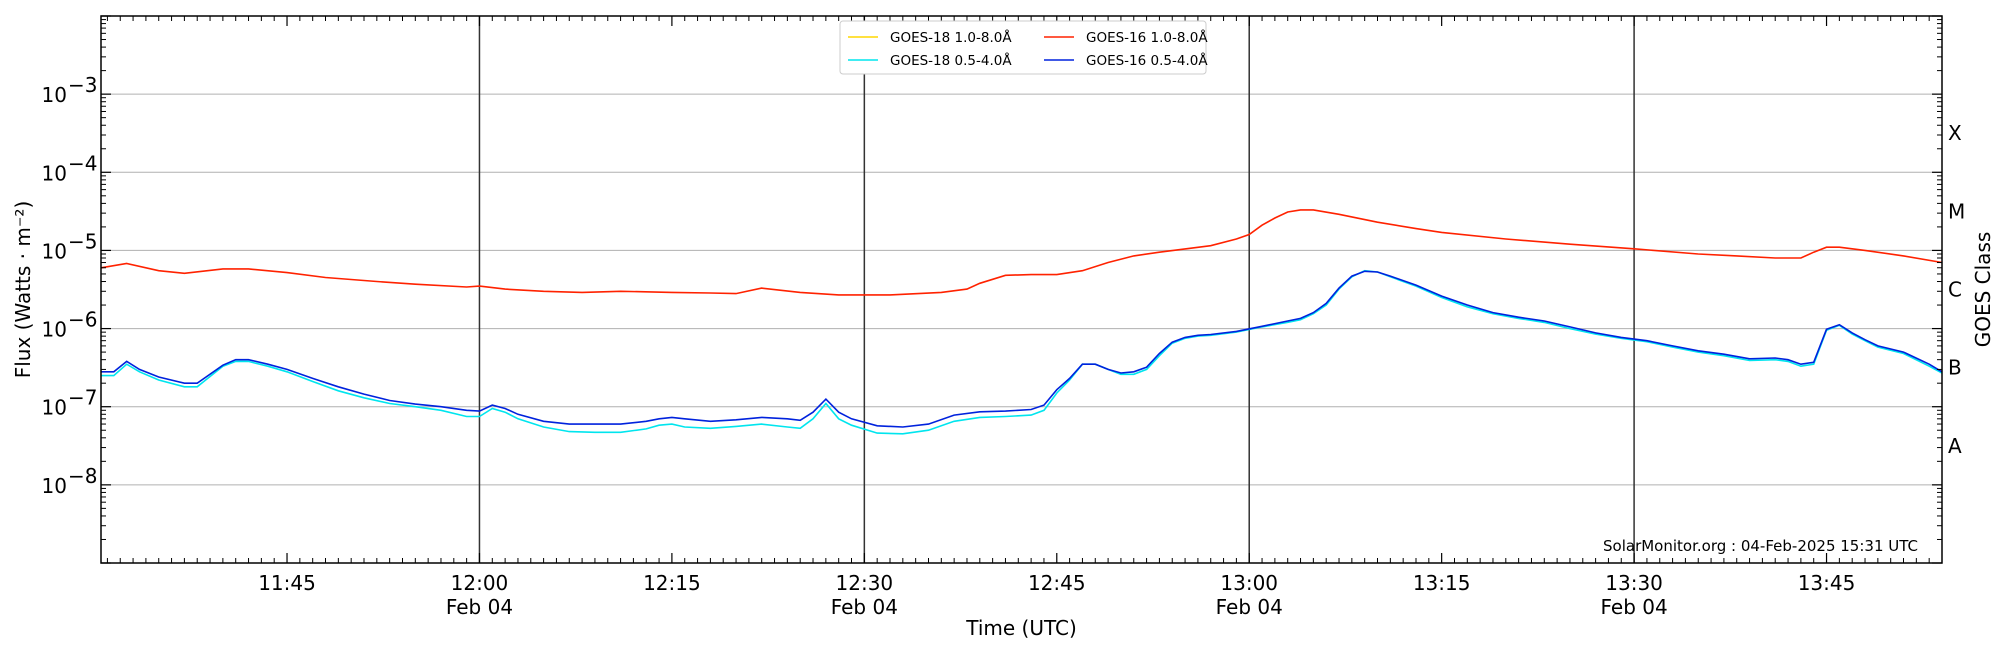 This screenshot has height=650, width=2000. Describe the element at coordinates (1955, 446) in the screenshot. I see `class-label-A: A` at that location.